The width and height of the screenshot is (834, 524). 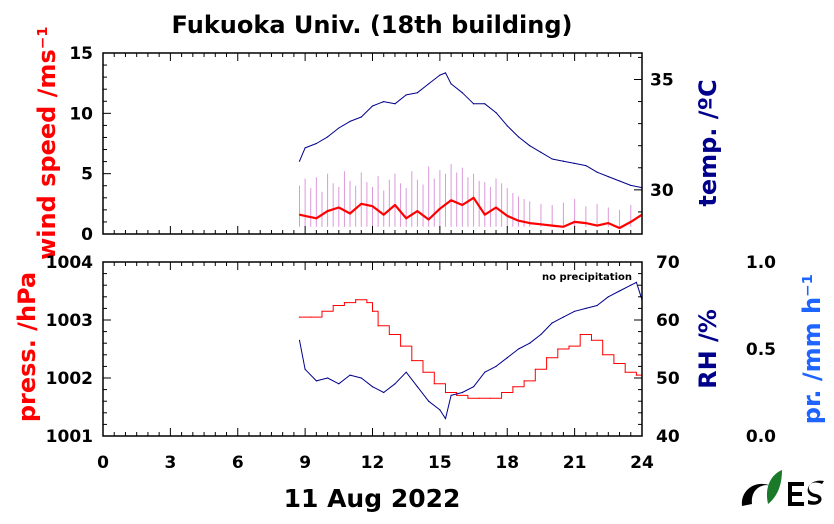 I want to click on precip-tick-label: 0.5, so click(x=761, y=350).